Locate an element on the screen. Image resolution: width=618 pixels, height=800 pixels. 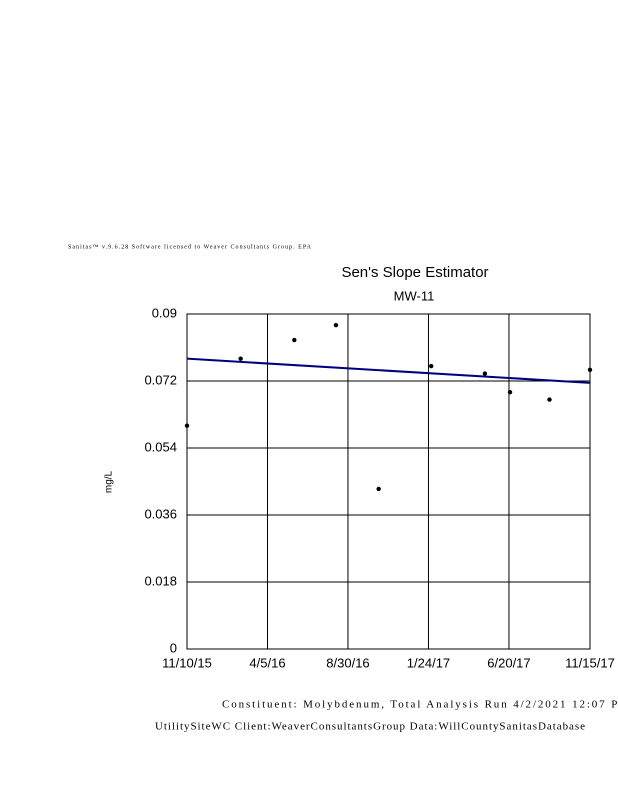
x-tick-label: 1/24/17 is located at coordinates (428, 662).